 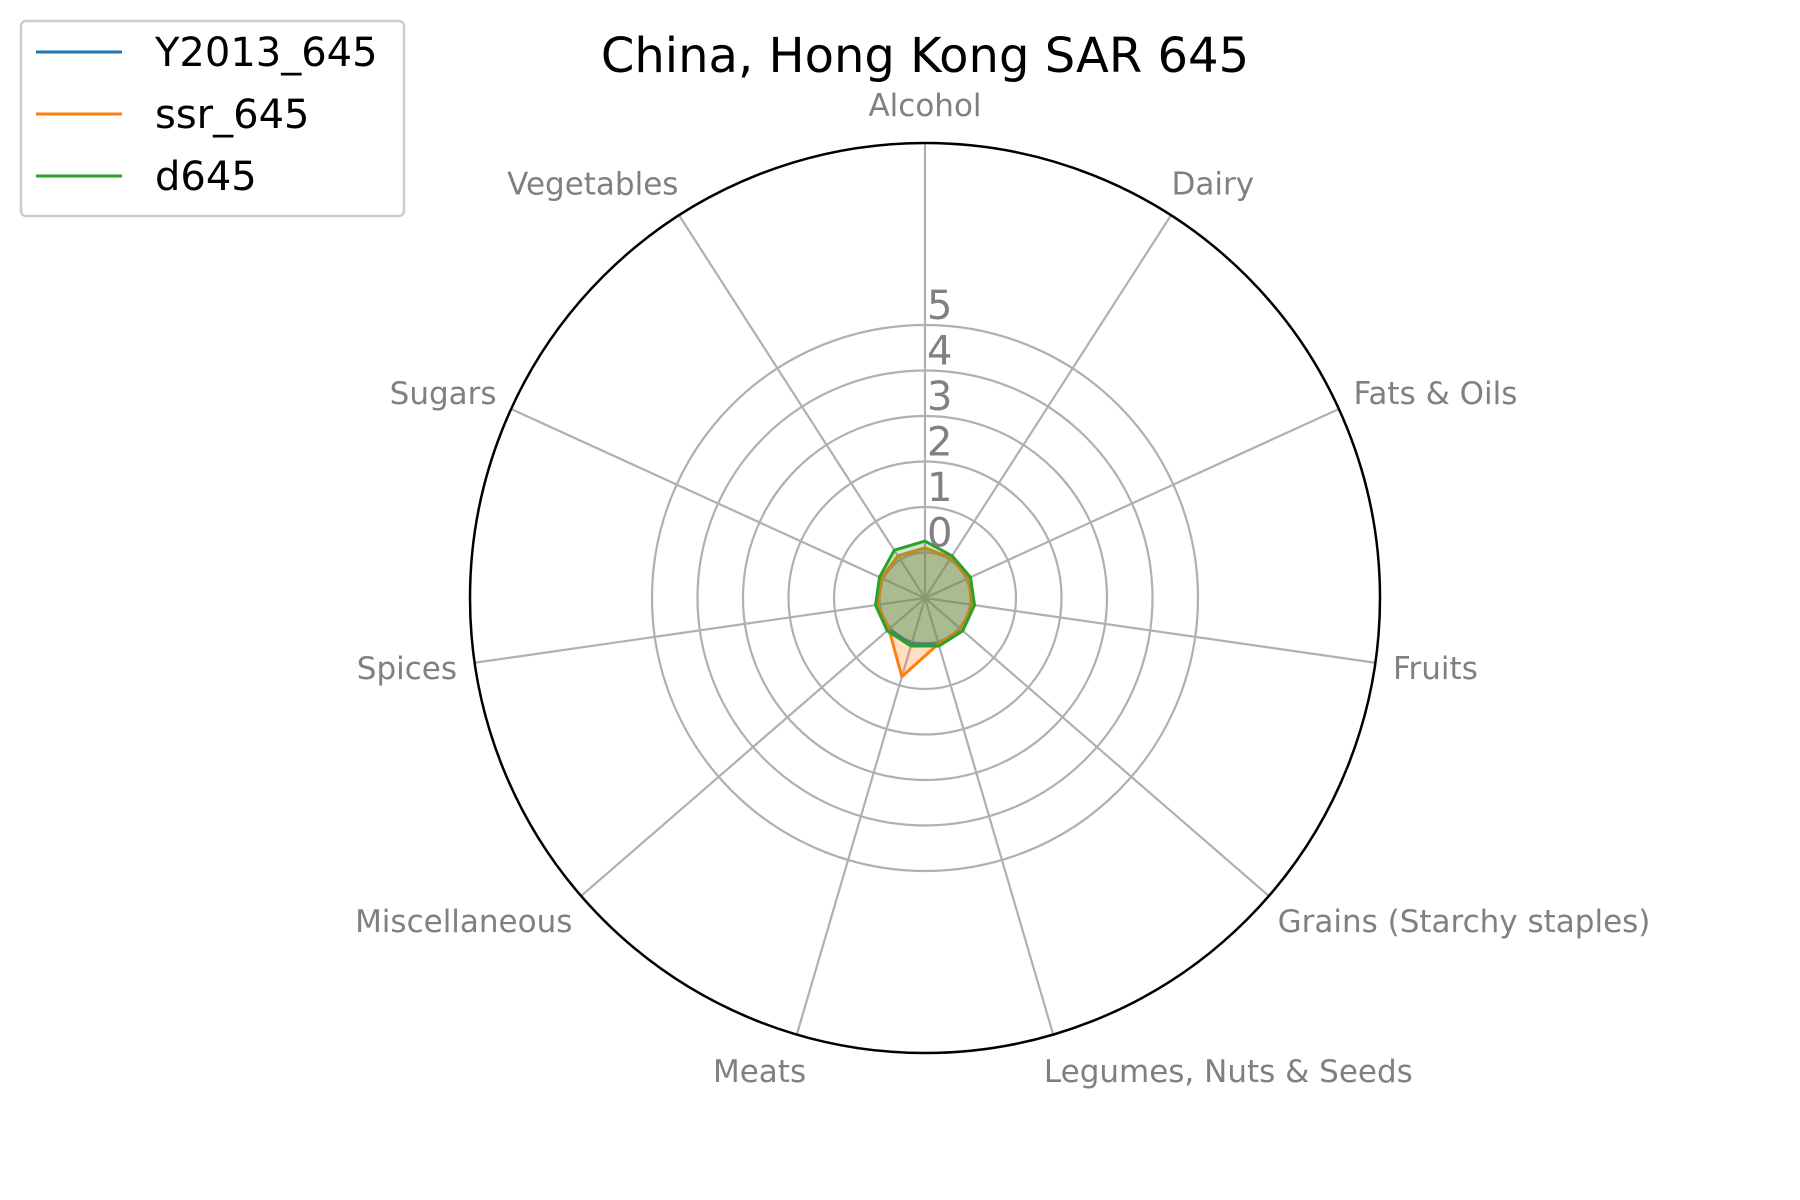 What do you see at coordinates (939, 306) in the screenshot?
I see `radial-tick-label: 5` at bounding box center [939, 306].